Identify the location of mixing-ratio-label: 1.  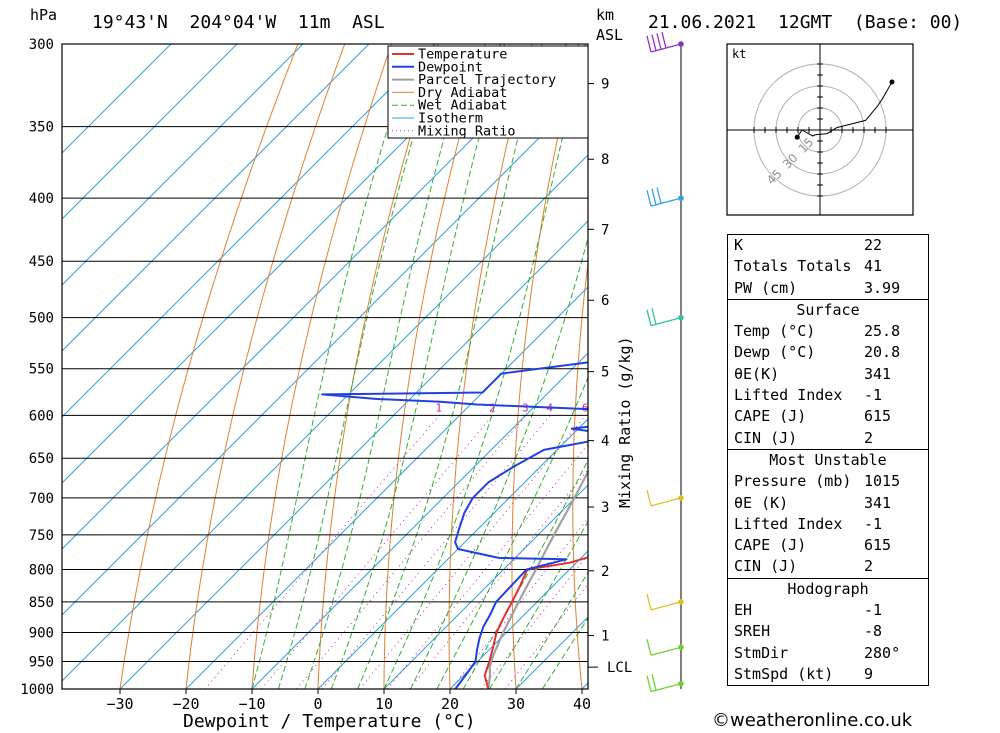
(439, 407).